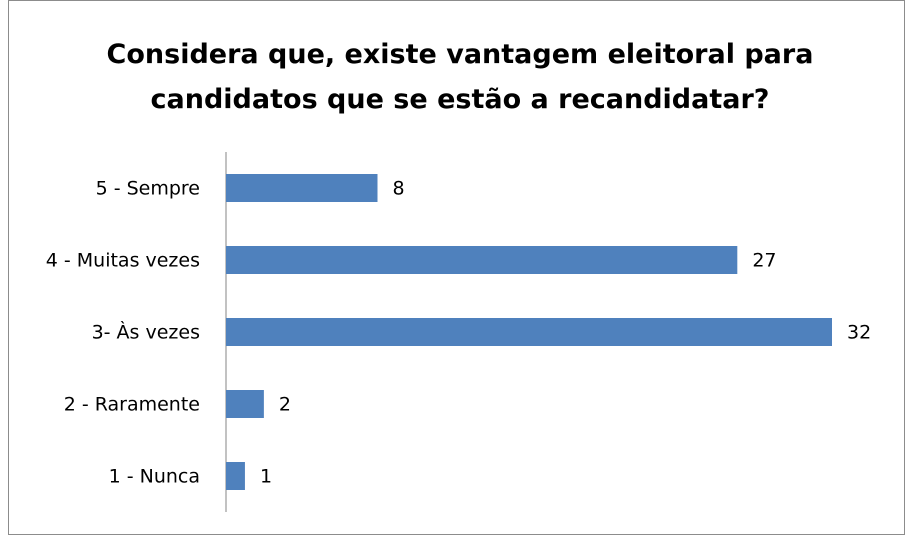 This screenshot has width=906, height=535. What do you see at coordinates (399, 189) in the screenshot?
I see `value-label: 8` at bounding box center [399, 189].